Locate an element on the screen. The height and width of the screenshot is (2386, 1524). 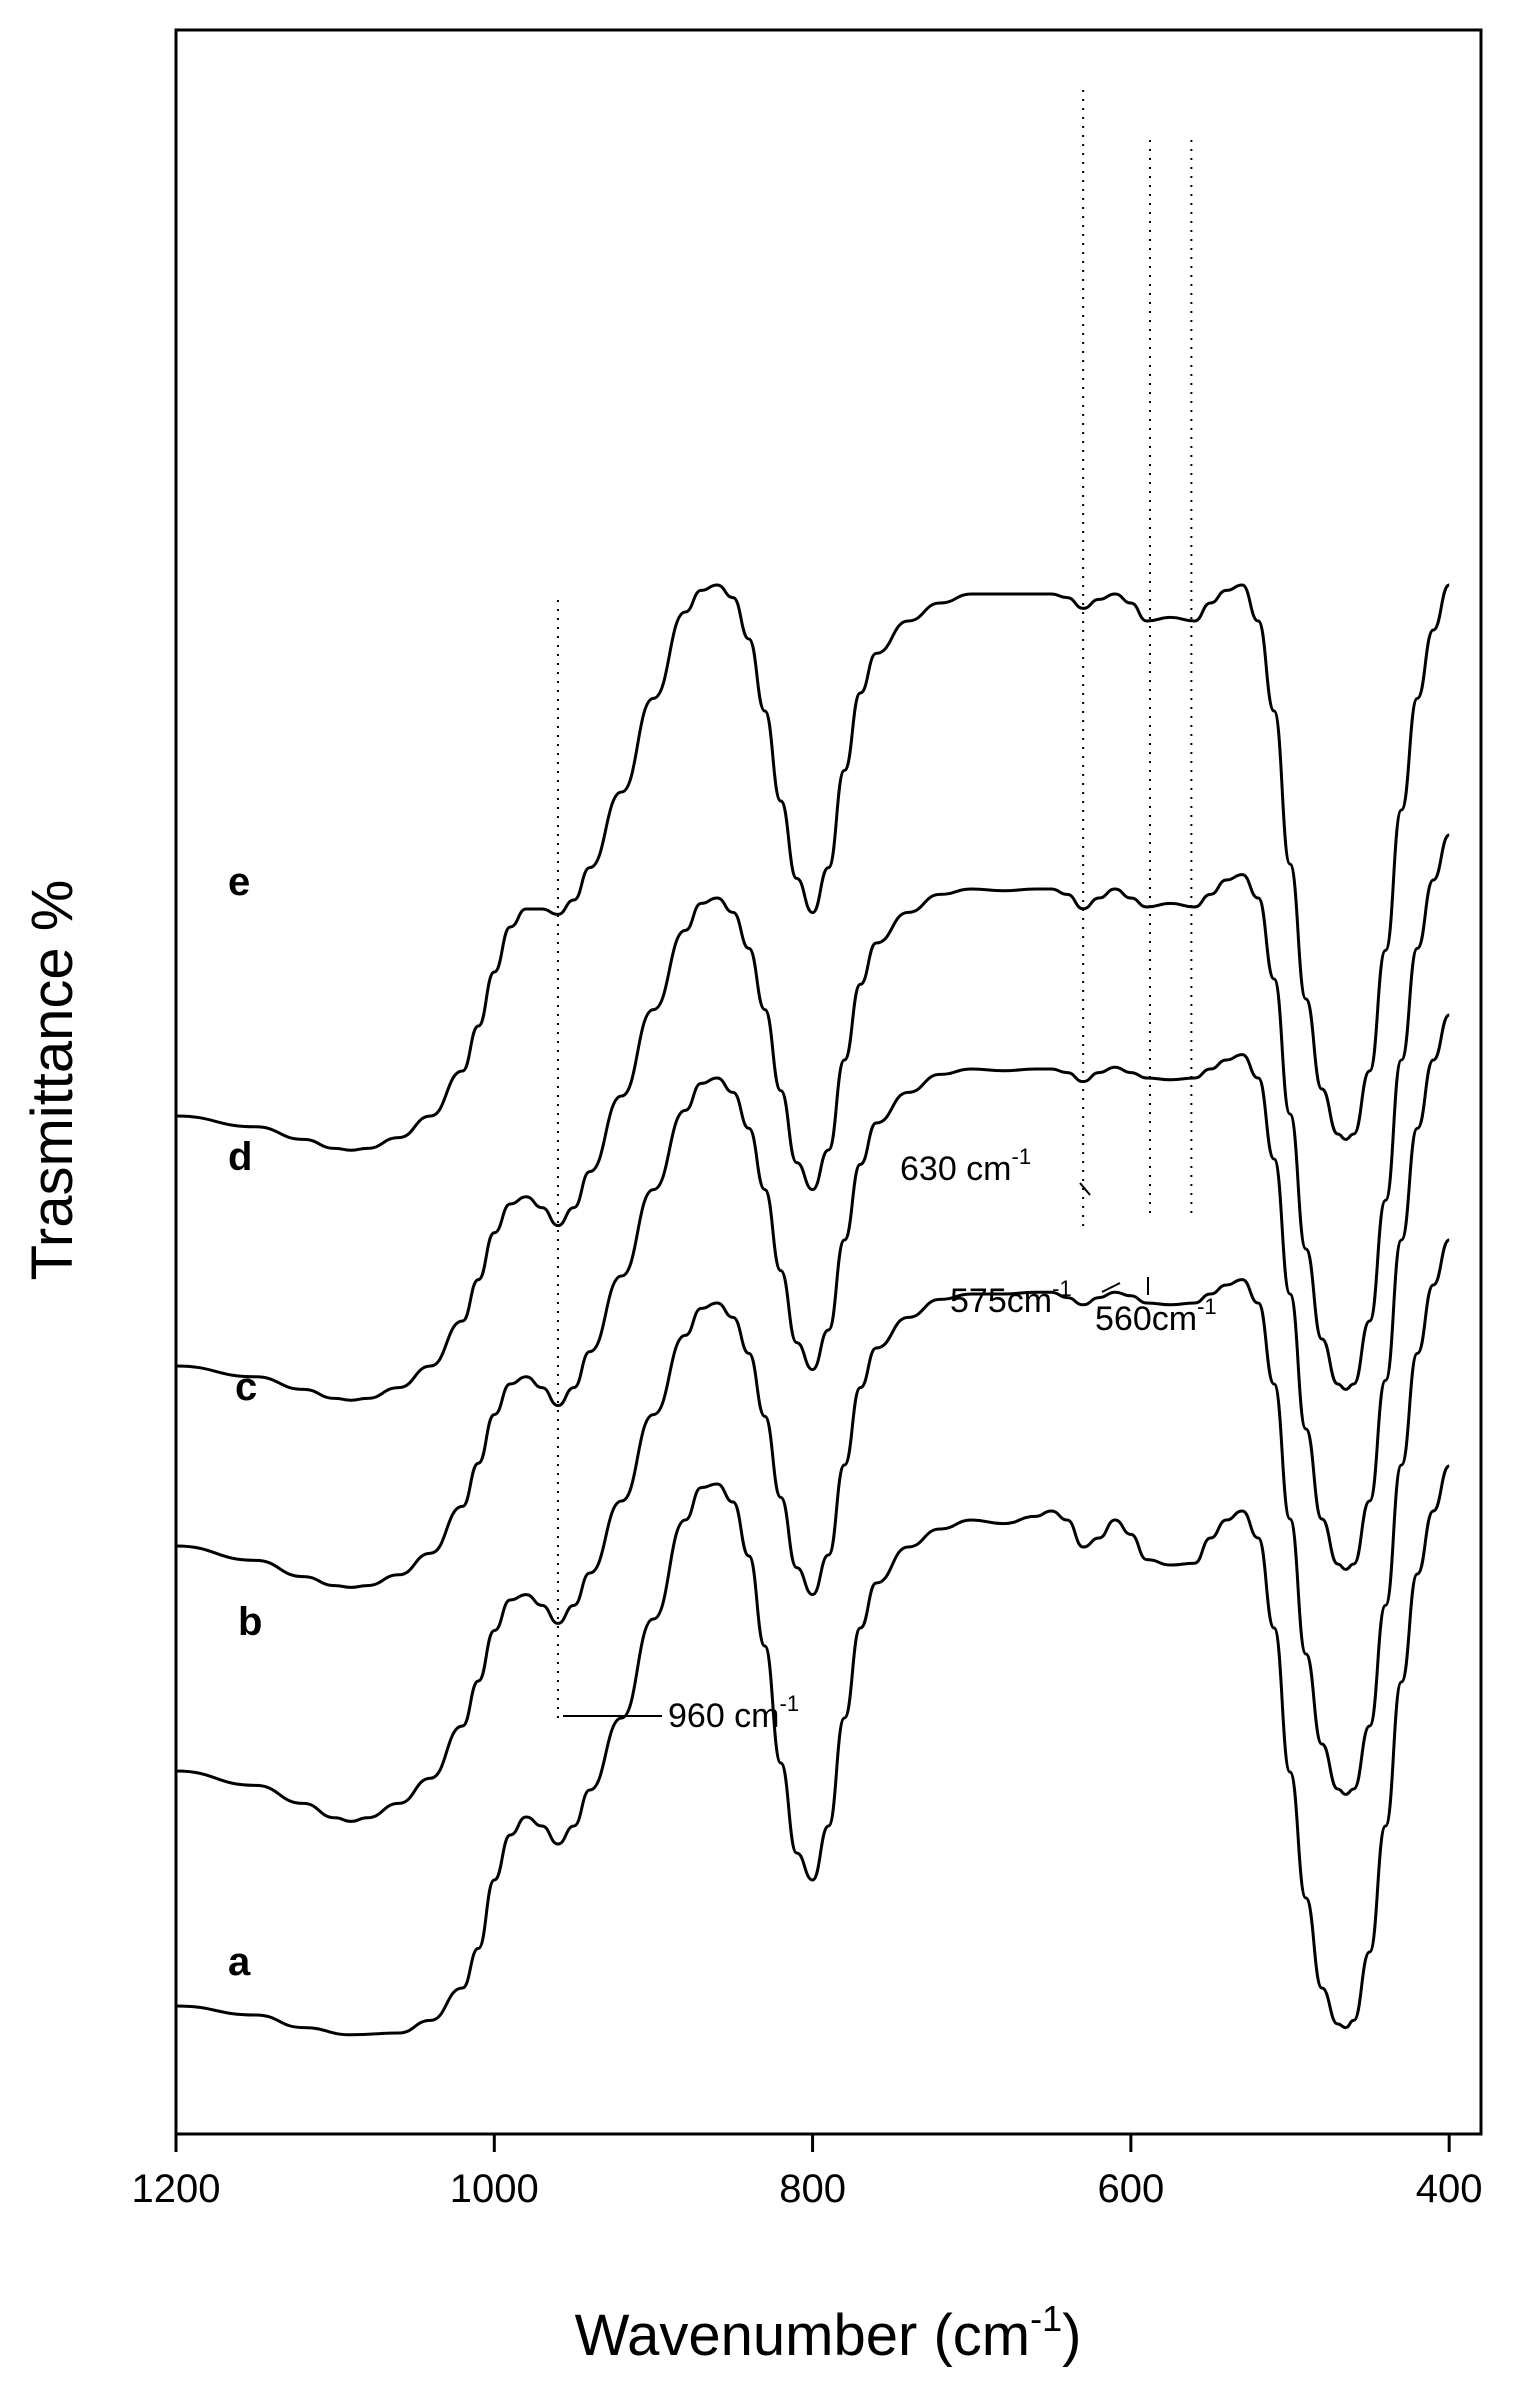
x-tick-label-1000: 1000 is located at coordinates (494, 2189).